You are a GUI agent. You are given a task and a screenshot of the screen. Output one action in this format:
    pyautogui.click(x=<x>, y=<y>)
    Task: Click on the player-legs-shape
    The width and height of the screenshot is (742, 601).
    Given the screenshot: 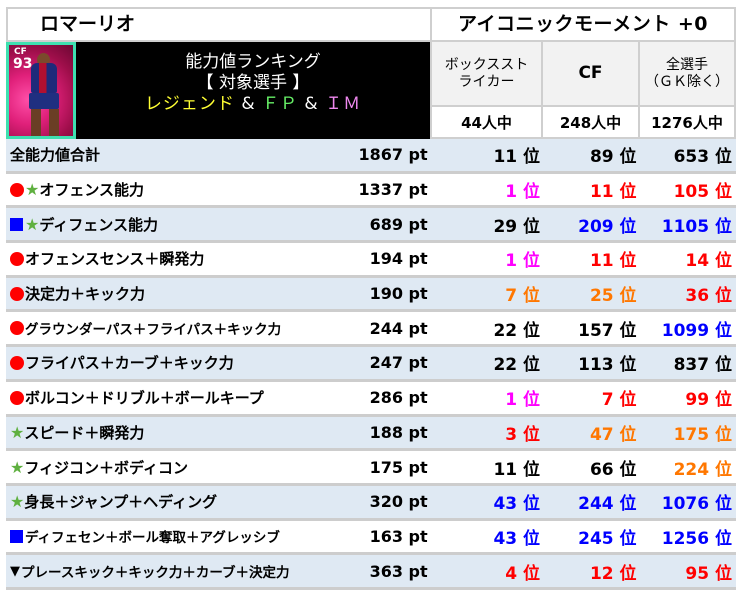 What is the action you would take?
    pyautogui.click(x=45, y=122)
    